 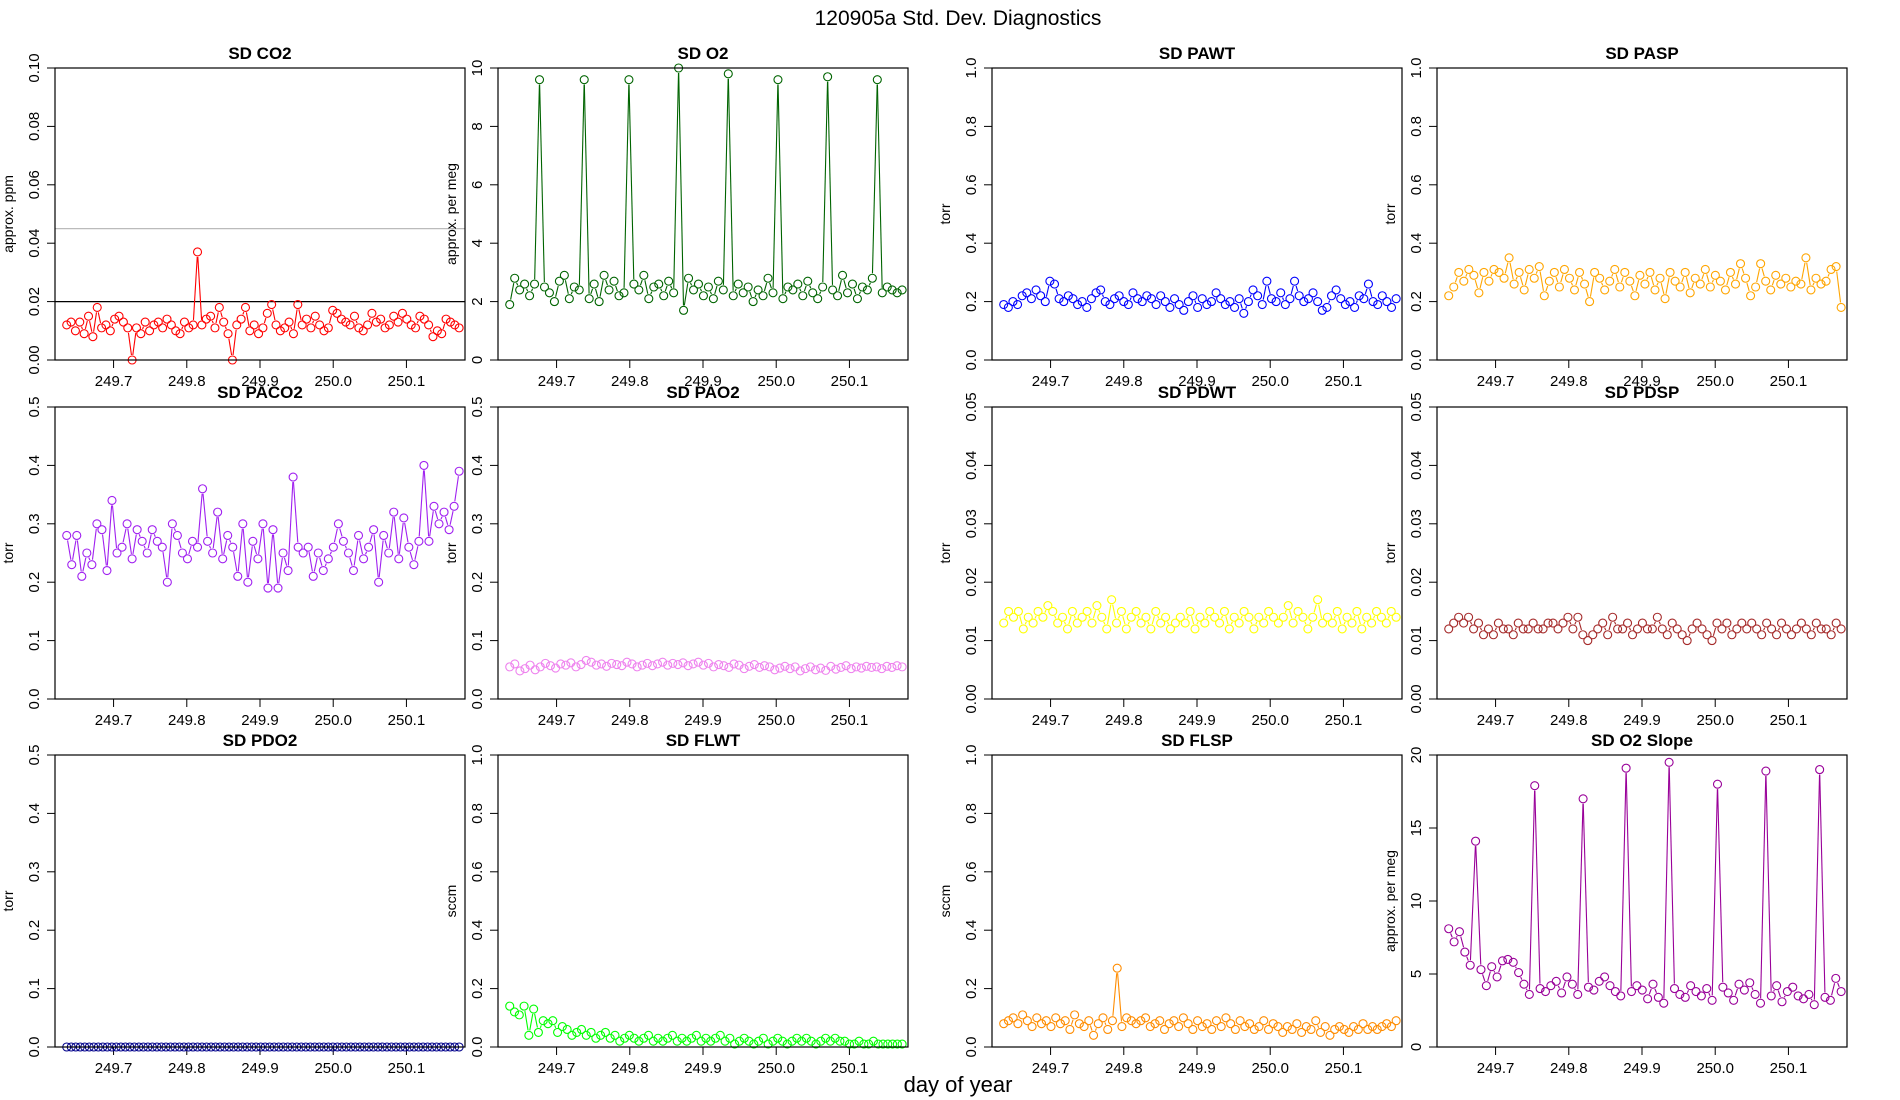 What do you see at coordinates (1197, 1068) in the screenshot?
I see `x-tick-label: 249.9` at bounding box center [1197, 1068].